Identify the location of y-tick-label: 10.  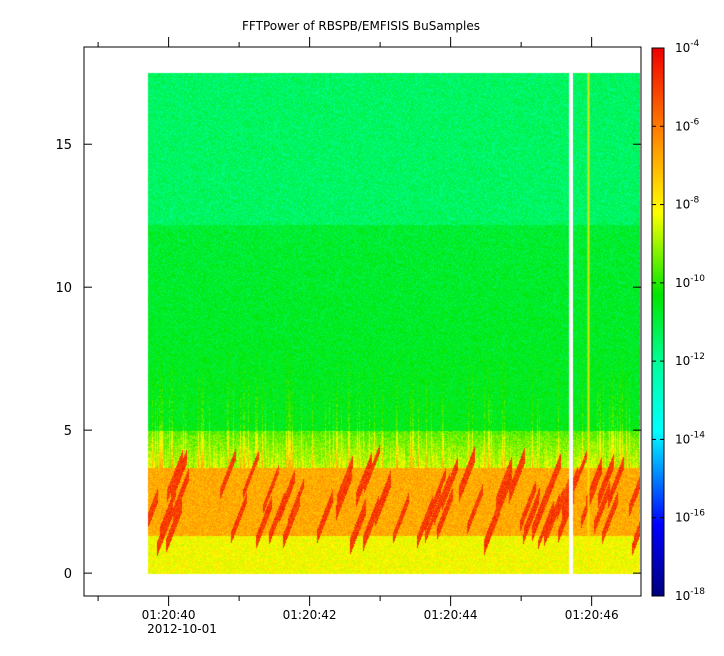
(63, 288).